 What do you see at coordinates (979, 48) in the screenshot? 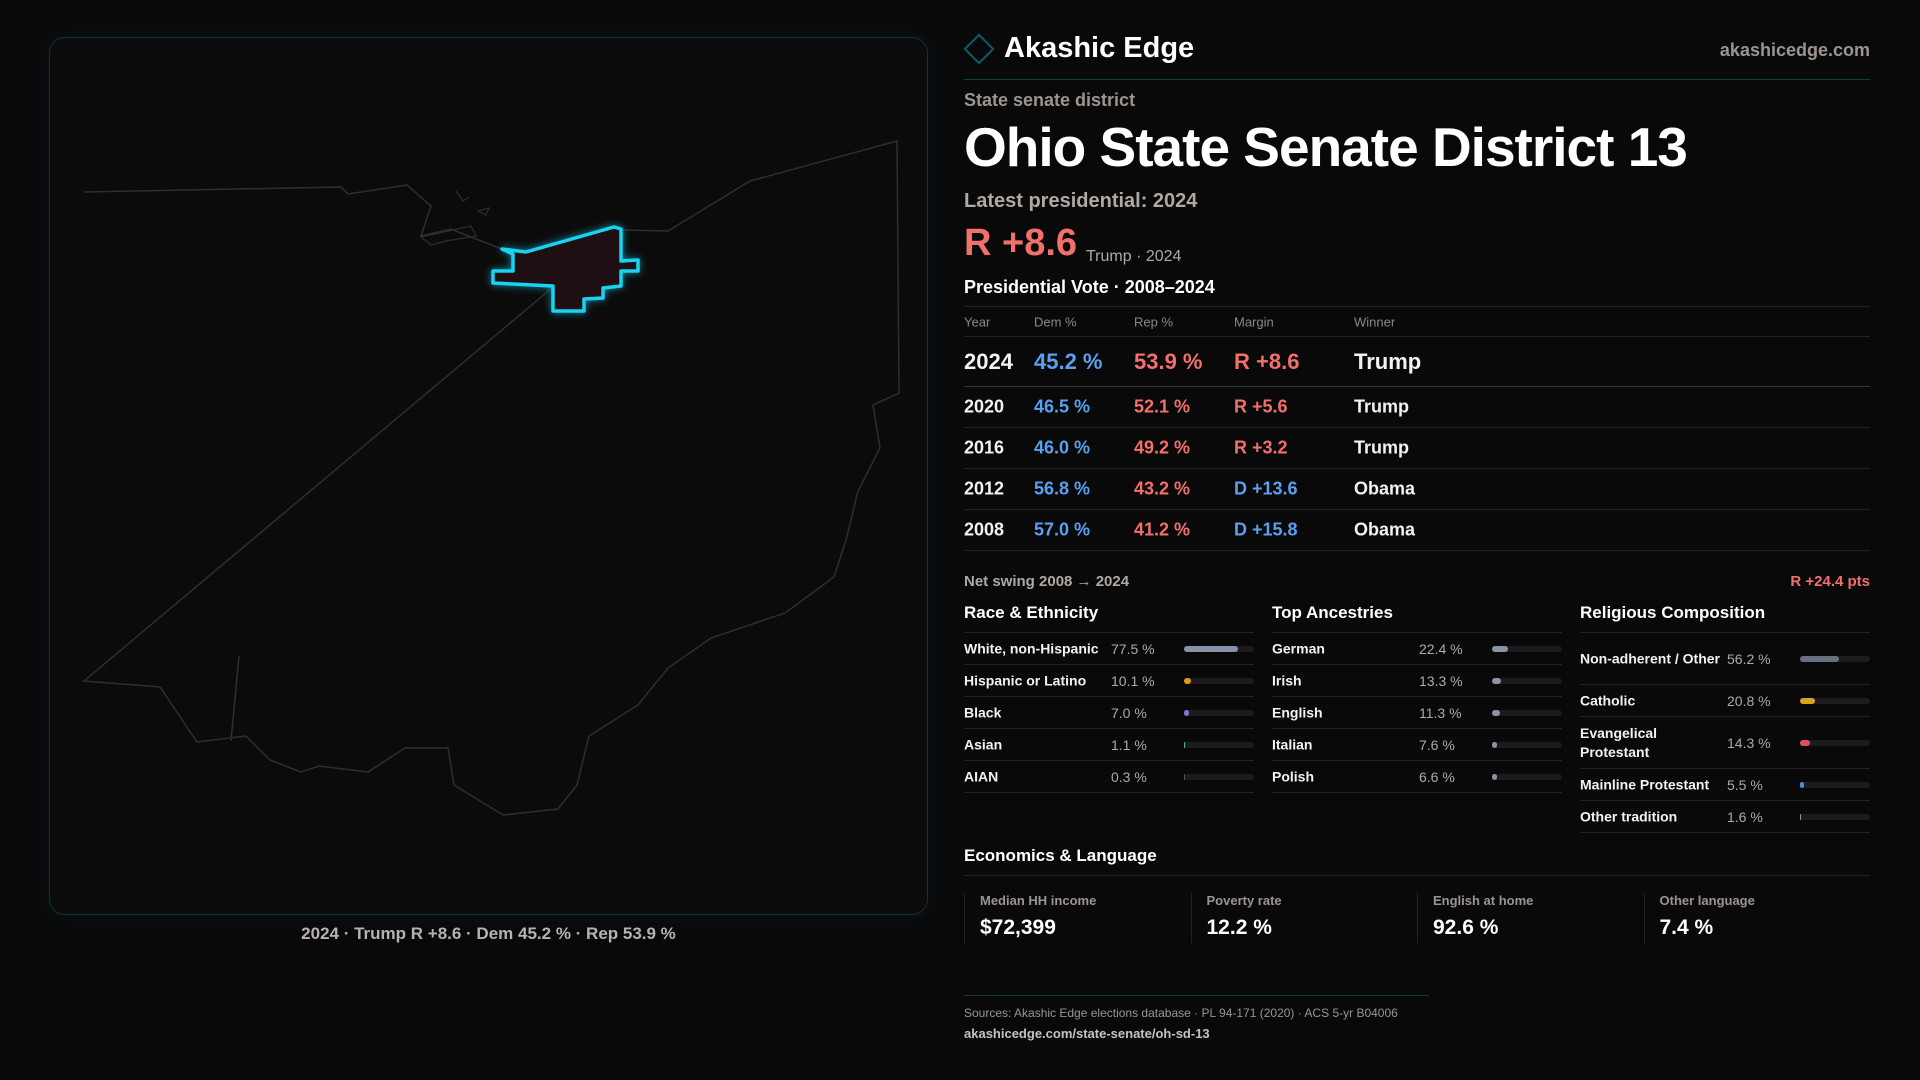
I see `diamond-logo-icon` at bounding box center [979, 48].